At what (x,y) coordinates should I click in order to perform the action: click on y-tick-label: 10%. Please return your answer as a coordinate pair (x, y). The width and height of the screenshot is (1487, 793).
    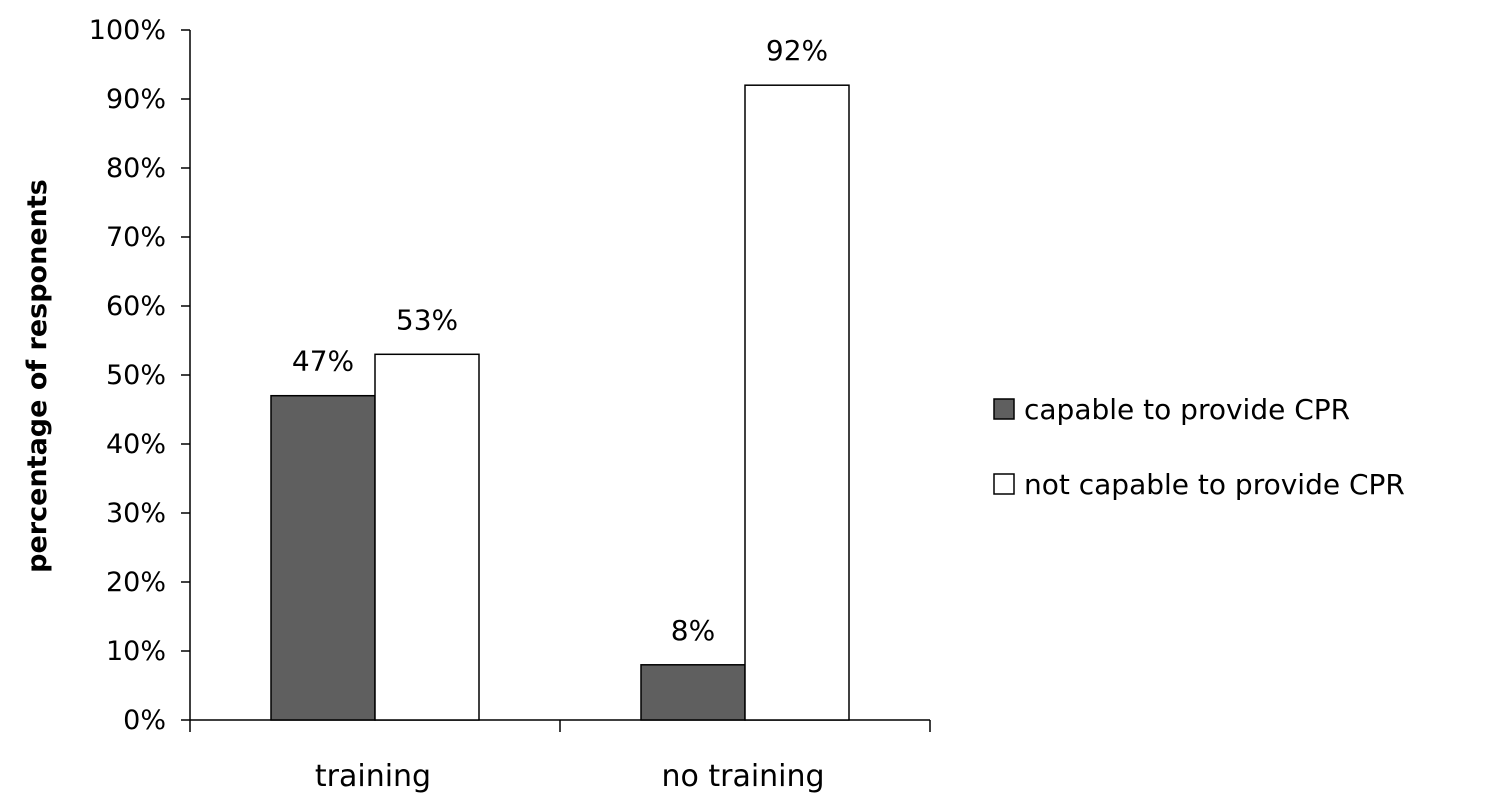
    Looking at the image, I should click on (136, 651).